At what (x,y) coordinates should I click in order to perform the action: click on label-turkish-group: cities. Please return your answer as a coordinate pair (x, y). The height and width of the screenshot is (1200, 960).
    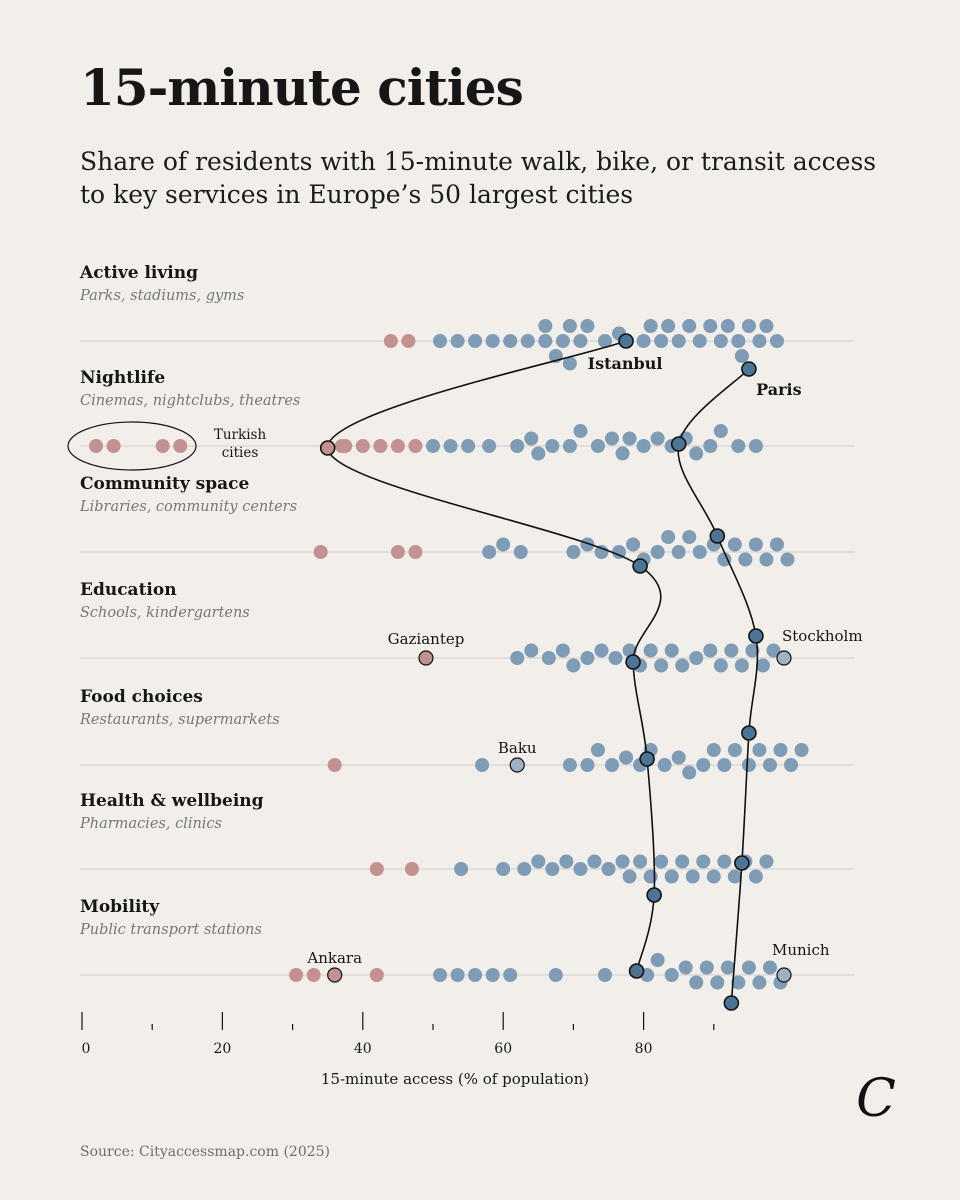
    Looking at the image, I should click on (240, 453).